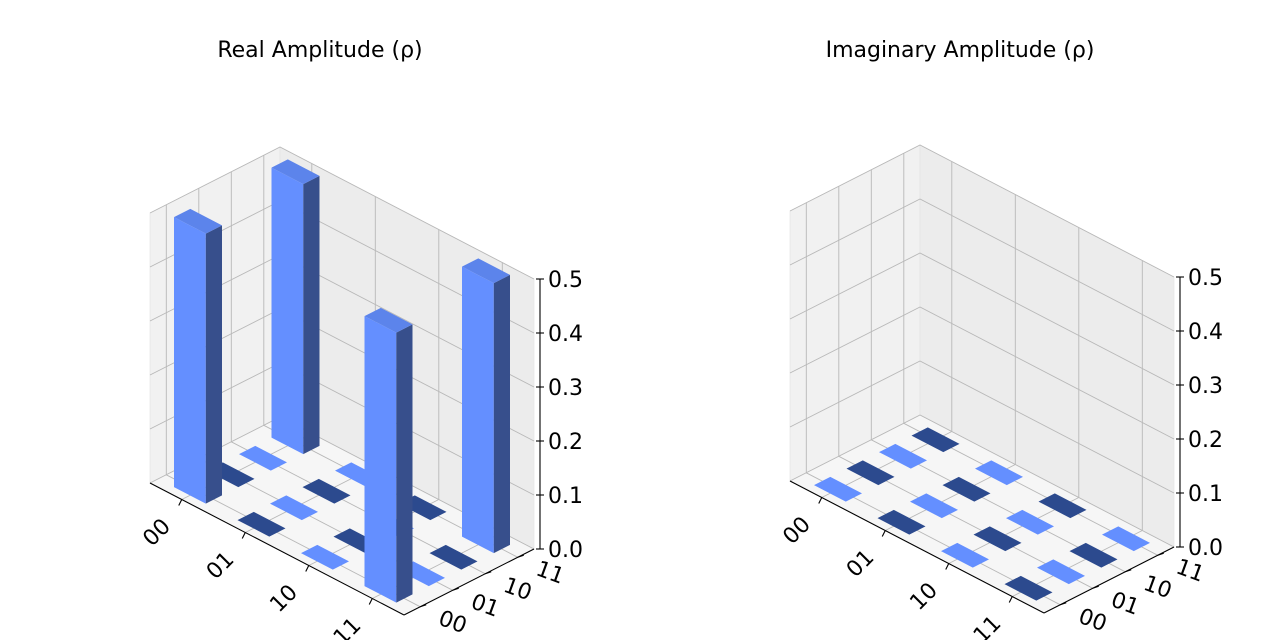 Image resolution: width=1280 pixels, height=640 pixels. I want to click on z-tick-label: 0.5, so click(1205, 278).